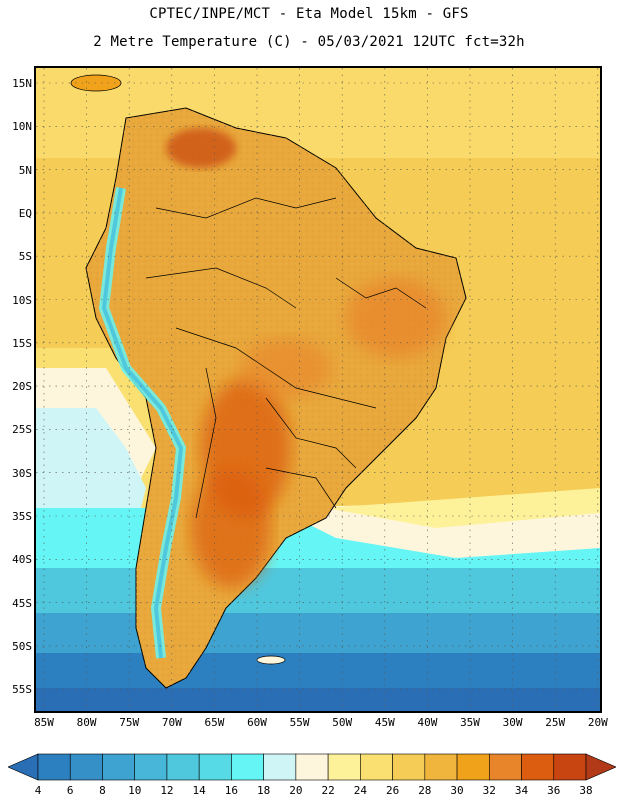 The width and height of the screenshot is (618, 800). Describe the element at coordinates (597, 722) in the screenshot. I see `lon-label: 20W` at that location.